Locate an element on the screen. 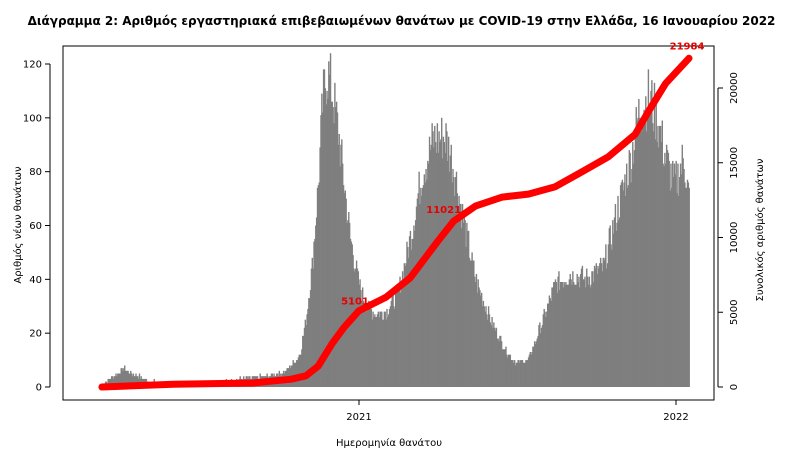  left-tick-label: 60 is located at coordinates (35, 226).